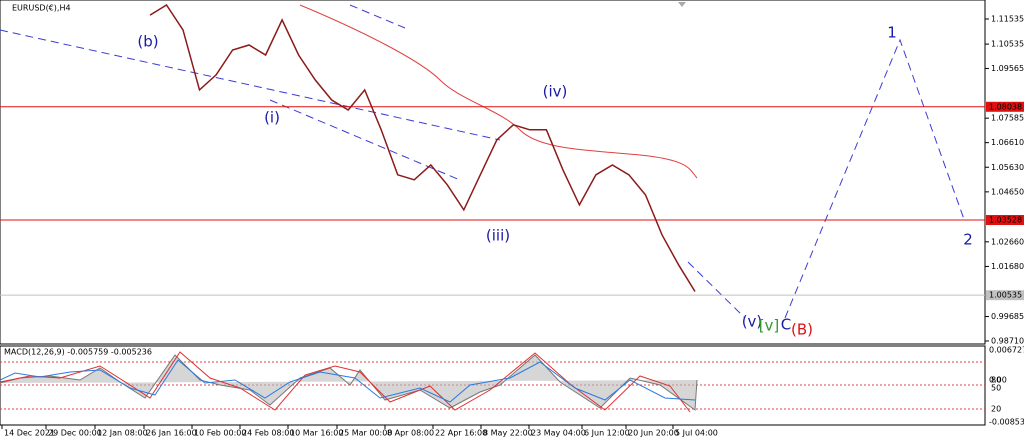  Describe the element at coordinates (696, 433) in the screenshot. I see `time-label: 5 Jul 04:00` at that location.